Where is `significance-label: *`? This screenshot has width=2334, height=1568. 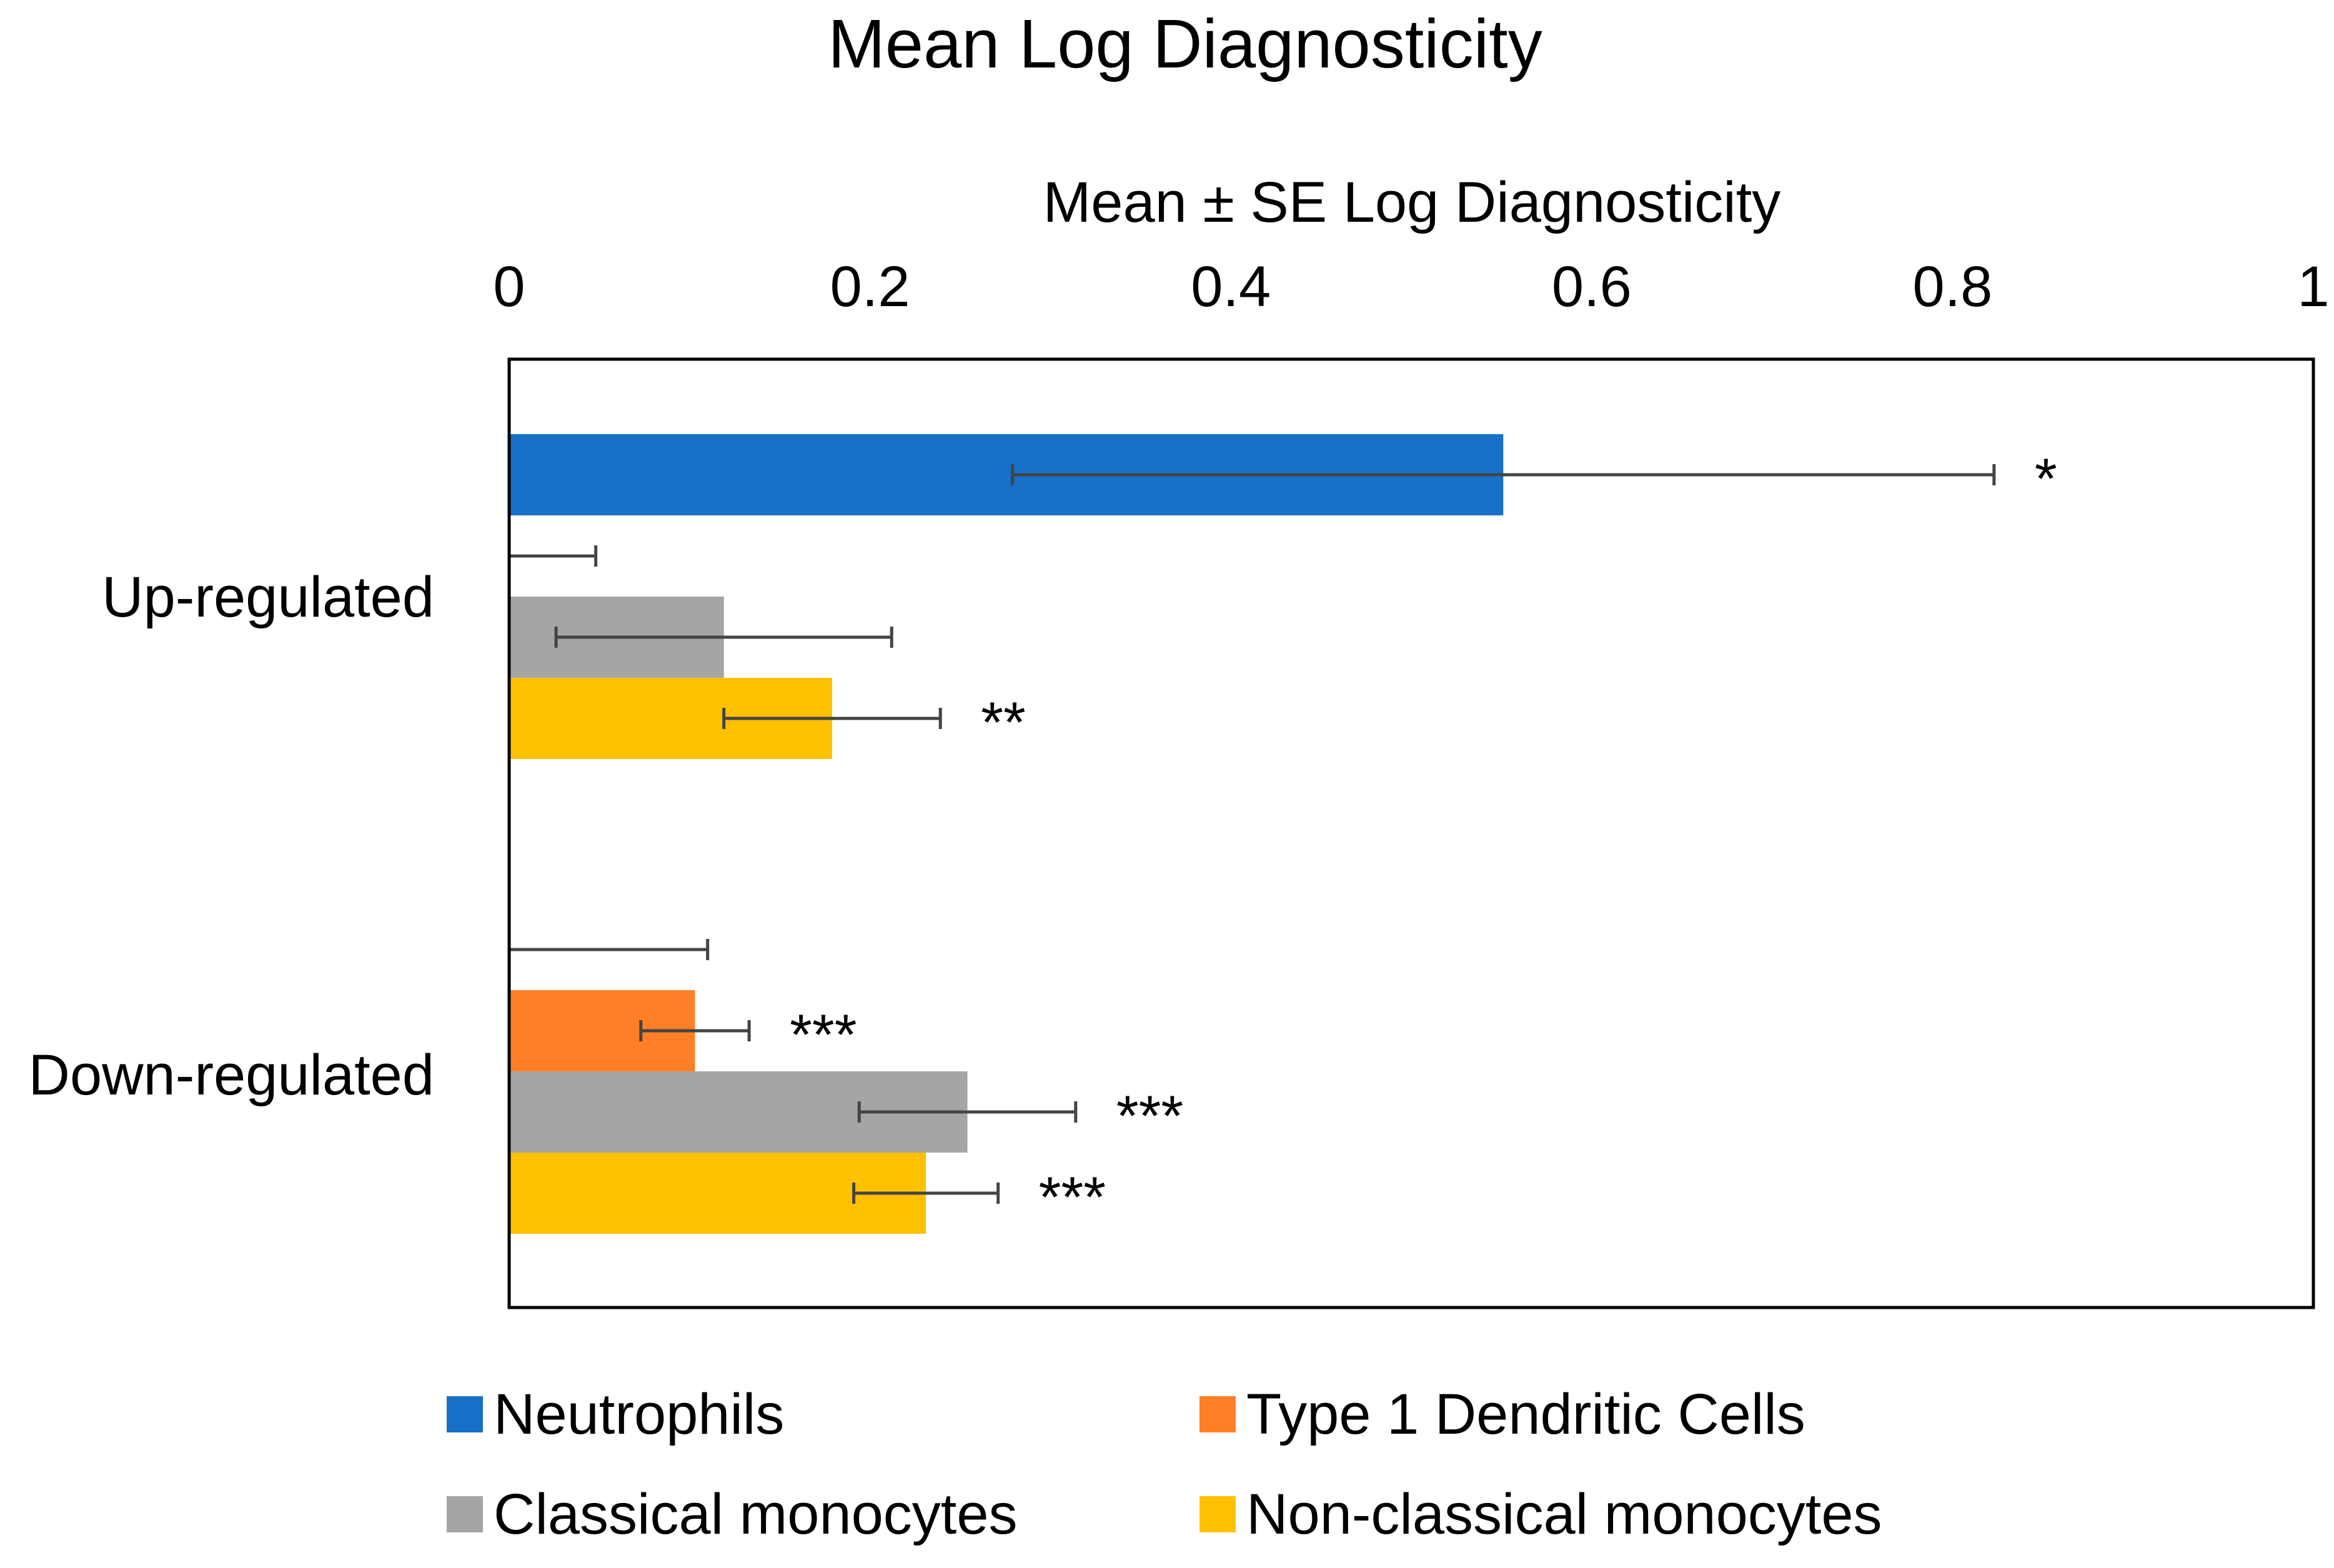 significance-label: * is located at coordinates (2046, 479).